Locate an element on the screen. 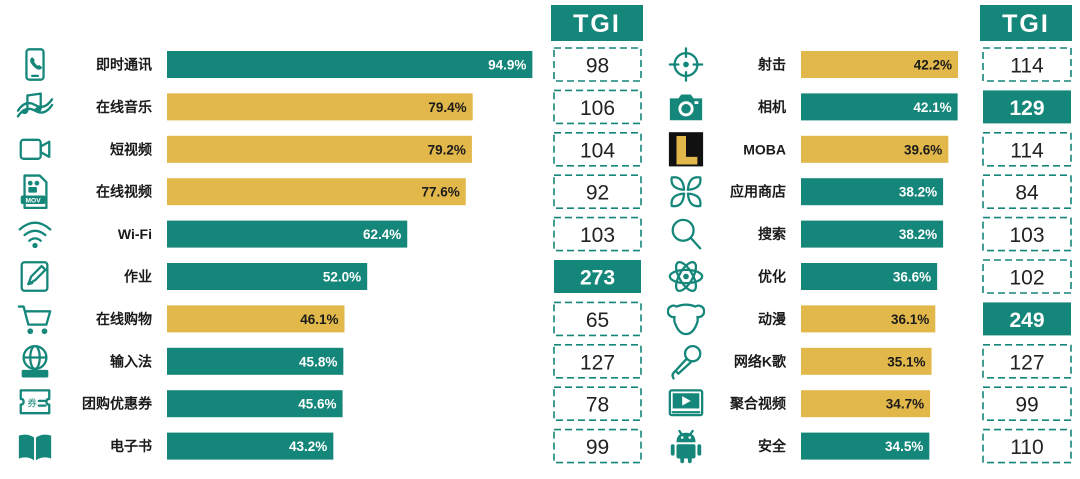 The height and width of the screenshot is (479, 1080). category-label: 应用商店 is located at coordinates (758, 192).